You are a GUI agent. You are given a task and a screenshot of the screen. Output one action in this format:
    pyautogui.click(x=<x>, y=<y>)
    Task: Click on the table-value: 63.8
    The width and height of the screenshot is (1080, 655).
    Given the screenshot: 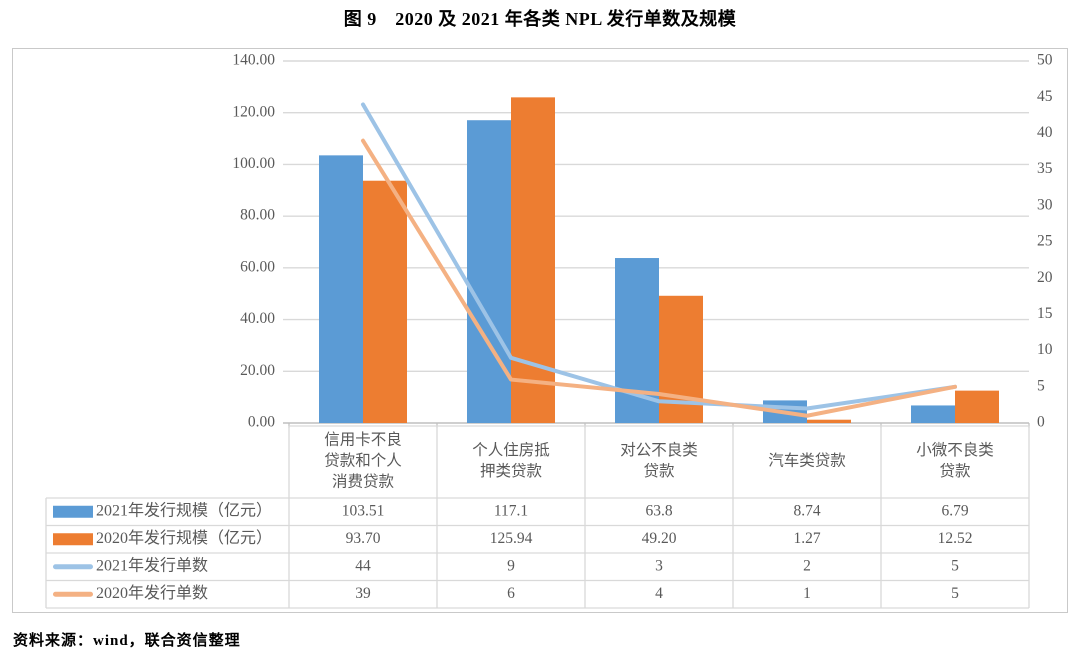 What is the action you would take?
    pyautogui.click(x=658, y=510)
    